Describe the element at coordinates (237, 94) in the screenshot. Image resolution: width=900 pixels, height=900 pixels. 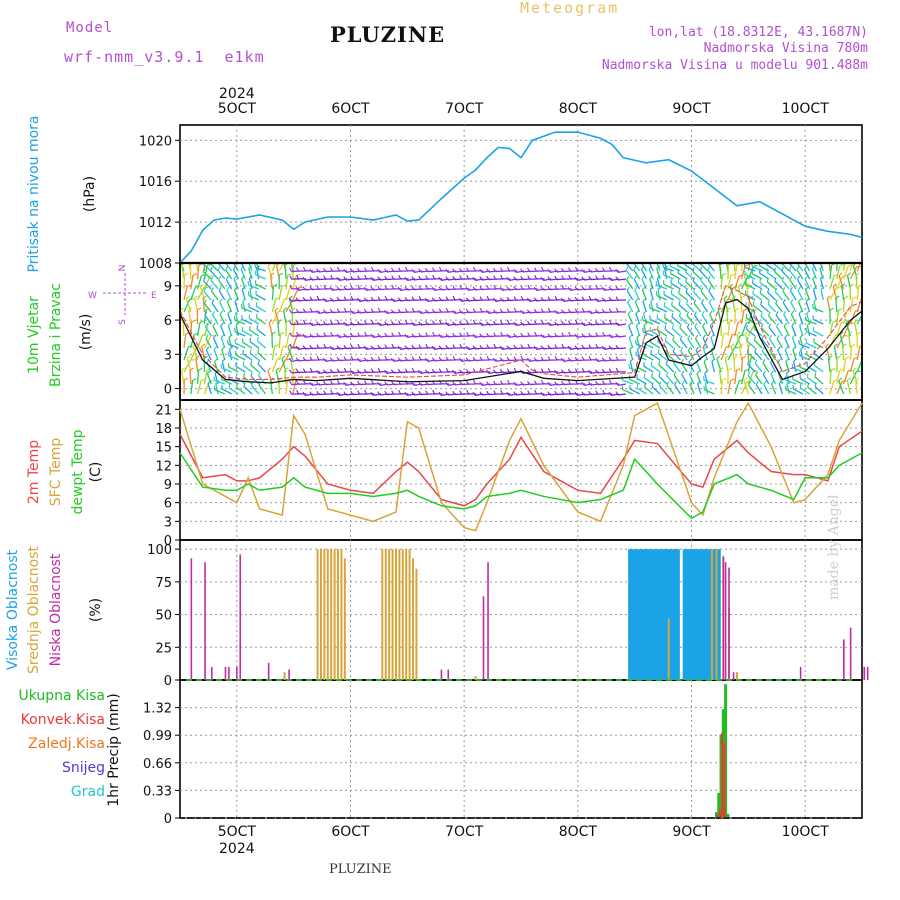
I see `year-label-top: 2024` at that location.